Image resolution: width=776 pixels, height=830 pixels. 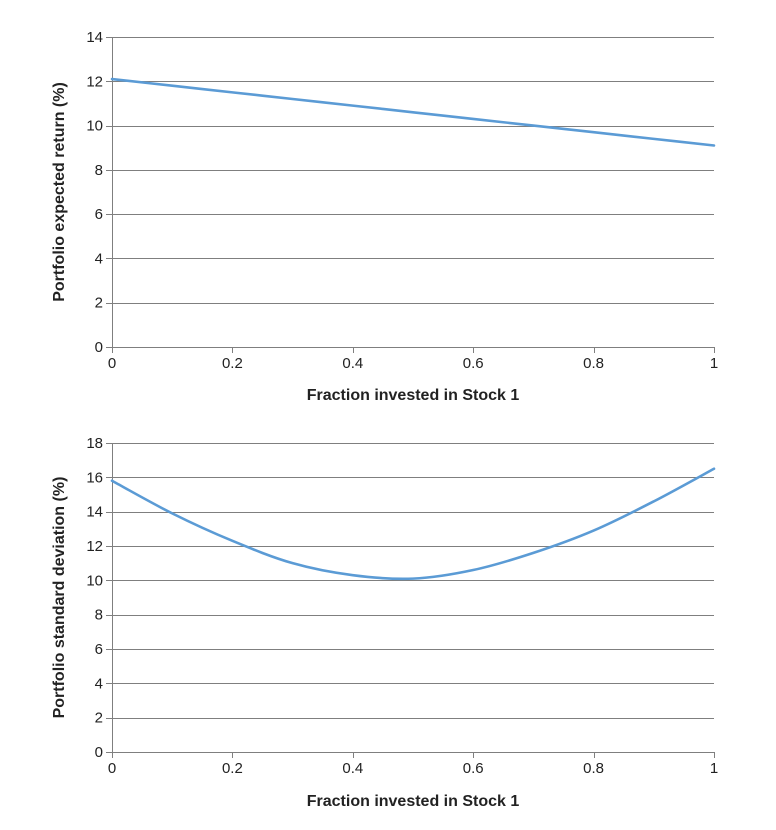 What do you see at coordinates (59, 598) in the screenshot?
I see `y-axis-title: Portfolio standard deviation (%)` at bounding box center [59, 598].